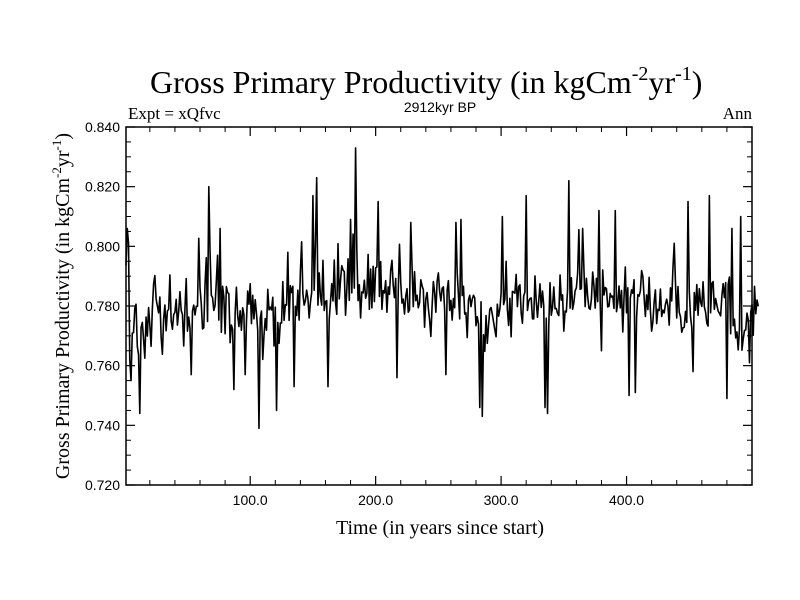 The width and height of the screenshot is (800, 600). I want to click on y-axis-label-mid: yr, so click(63, 158).